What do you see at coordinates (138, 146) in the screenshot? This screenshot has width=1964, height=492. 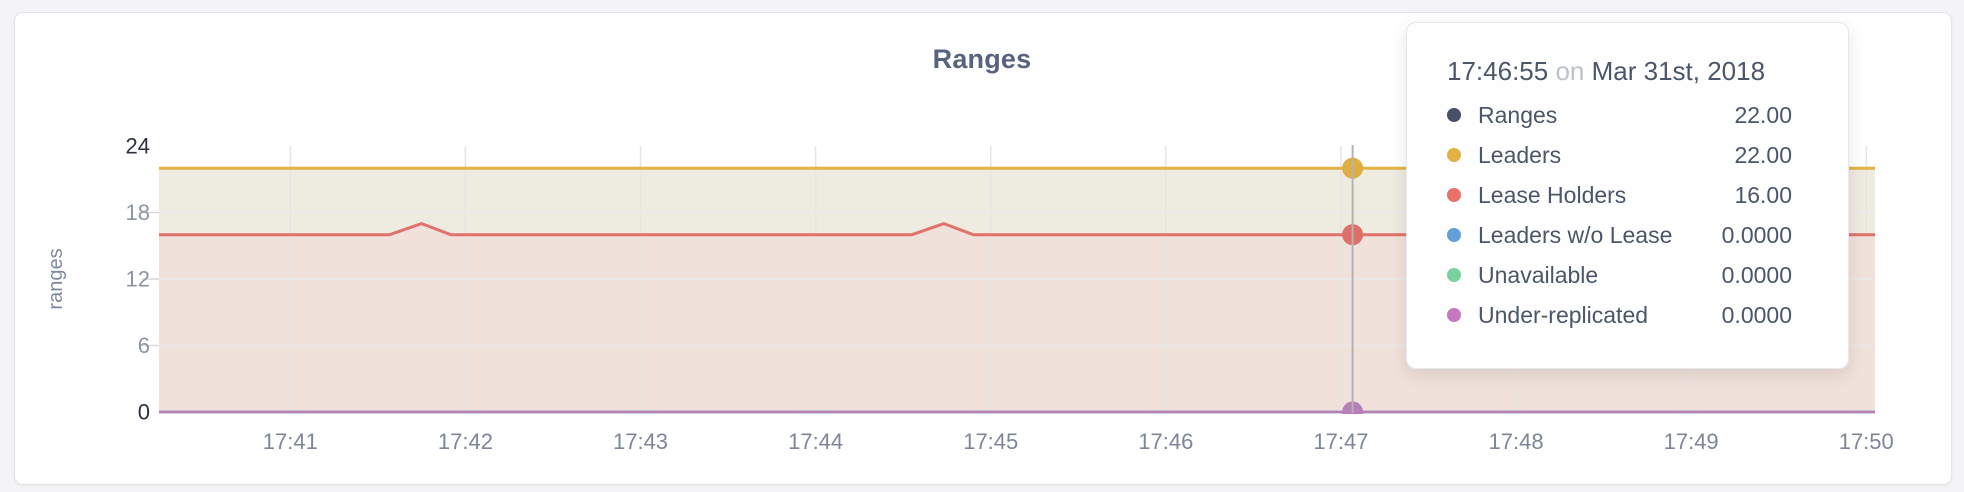 I see `y-axis-tick-label: 24` at bounding box center [138, 146].